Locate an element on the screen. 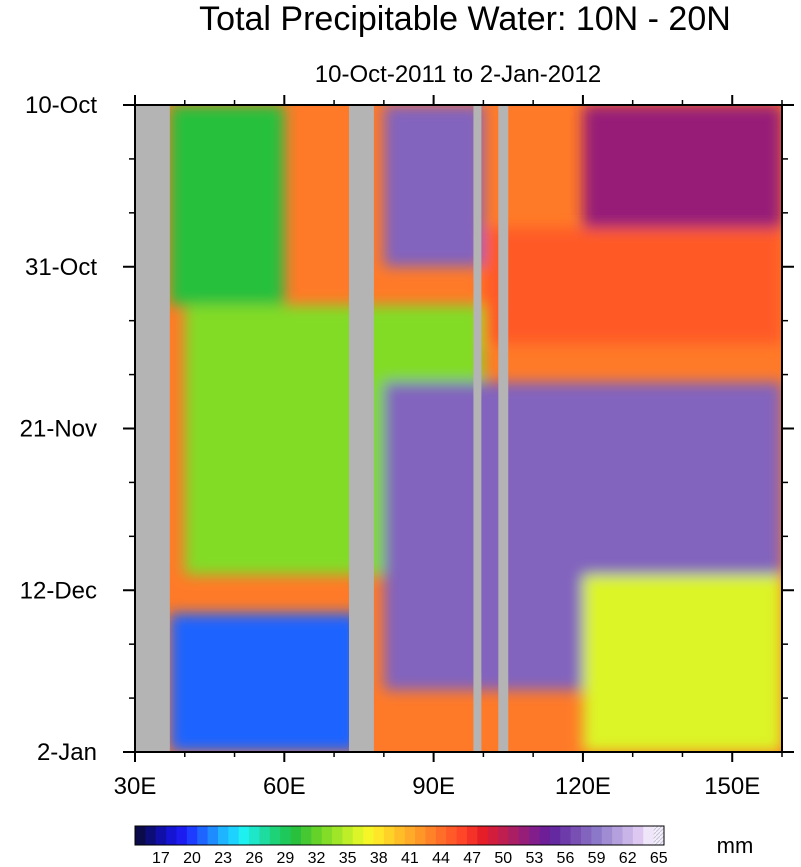  colorbar-label: 32 is located at coordinates (317, 858).